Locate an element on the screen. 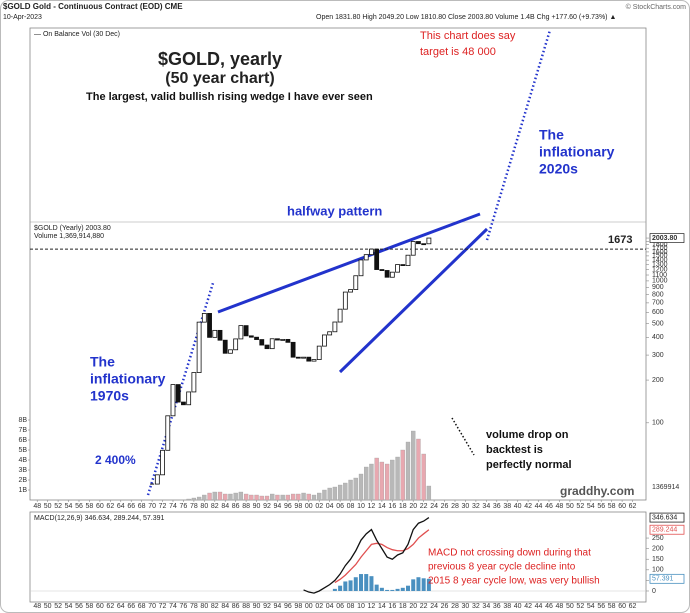  x-tick-label: 48 is located at coordinates (560, 606).